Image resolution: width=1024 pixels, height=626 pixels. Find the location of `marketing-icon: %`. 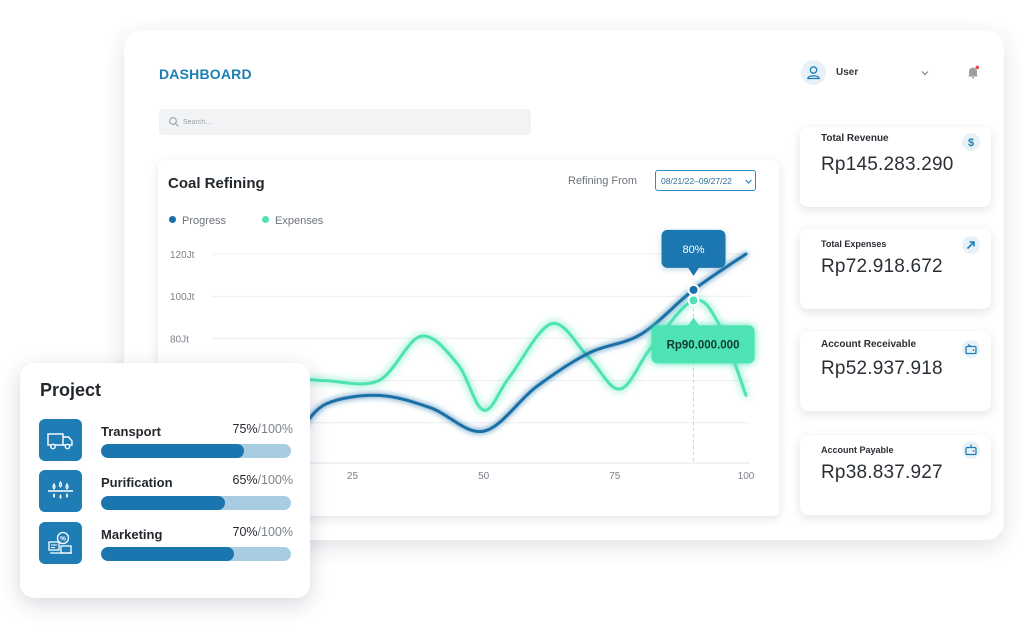

marketing-icon: % is located at coordinates (60, 542).